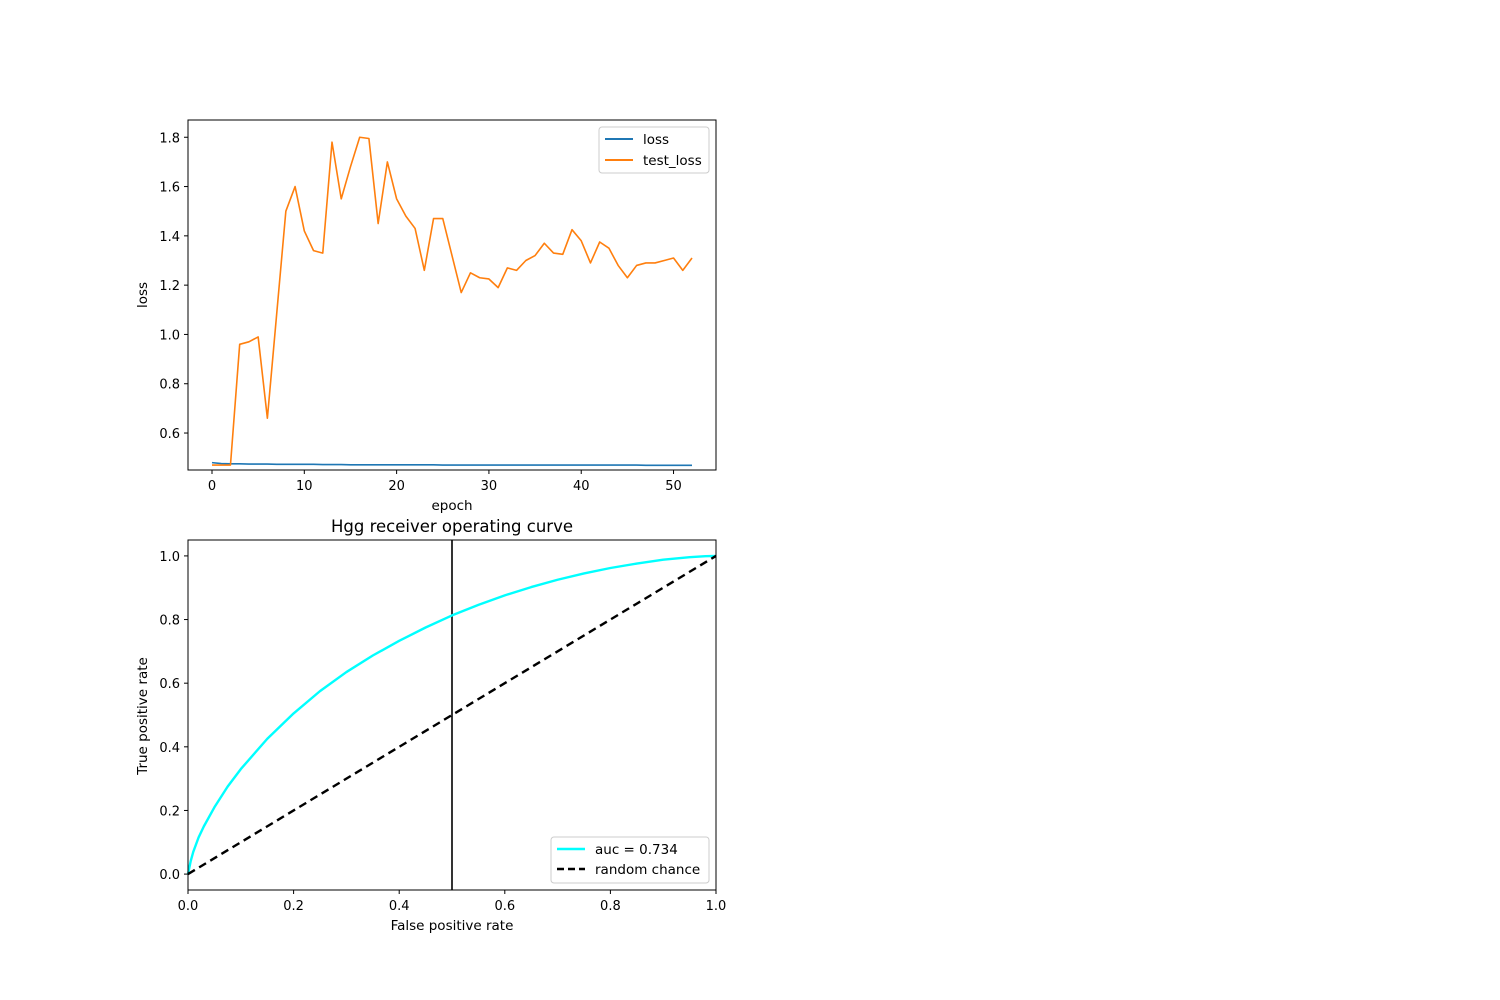  Describe the element at coordinates (396, 486) in the screenshot. I see `loss-x-tick-label: 20` at that location.